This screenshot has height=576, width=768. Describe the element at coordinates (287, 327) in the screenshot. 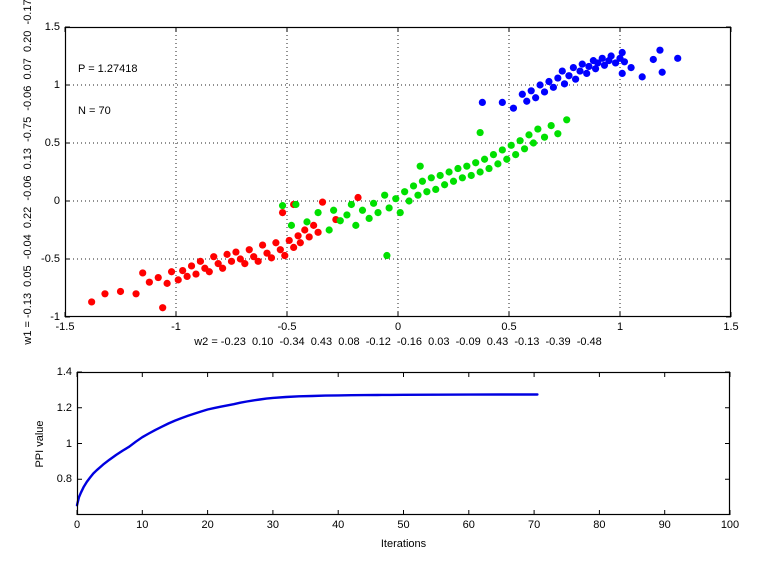

I see `scatter-x-tick-label: -0.5` at that location.